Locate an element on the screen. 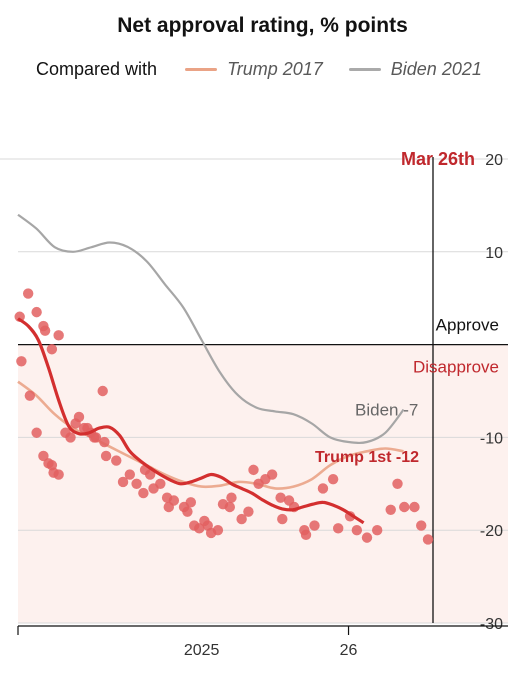 Image resolution: width=525 pixels, height=680 pixels. y-tick-label: -30 is located at coordinates (491, 624).